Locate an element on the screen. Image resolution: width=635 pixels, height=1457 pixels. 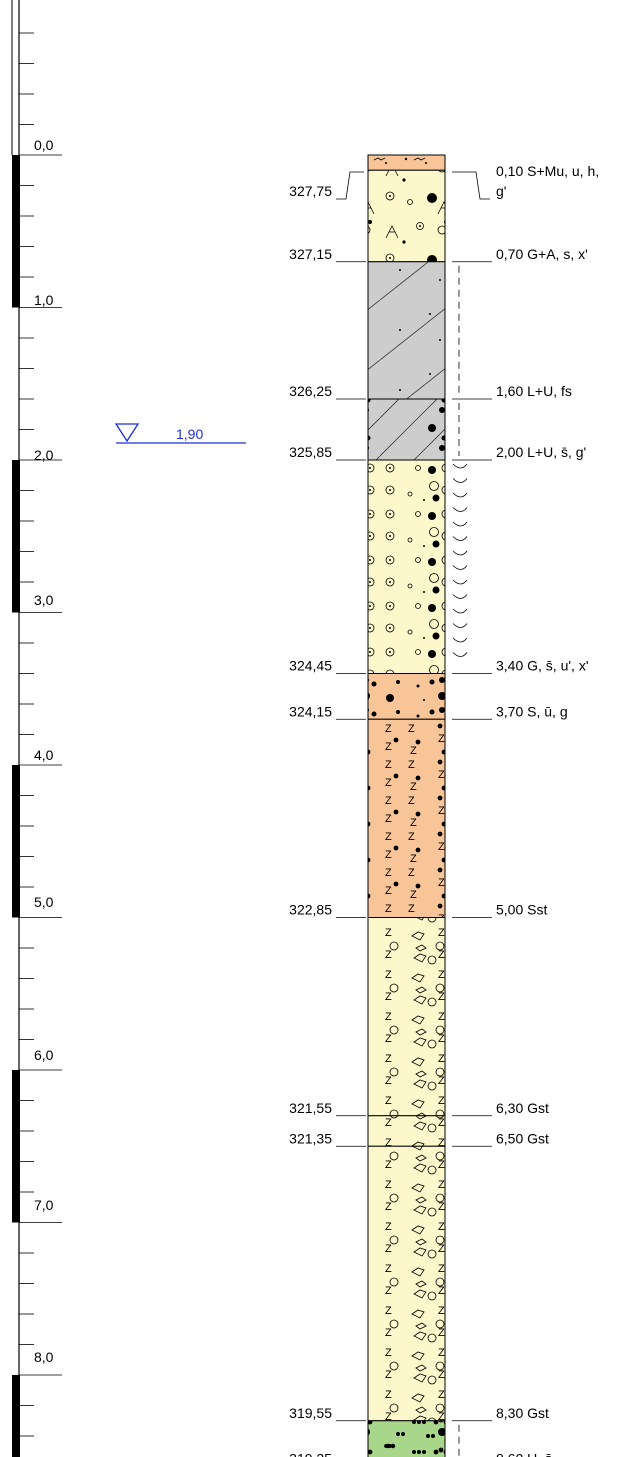
layer-depth-description: 0,70 G+A, s, x' is located at coordinates (542, 254).